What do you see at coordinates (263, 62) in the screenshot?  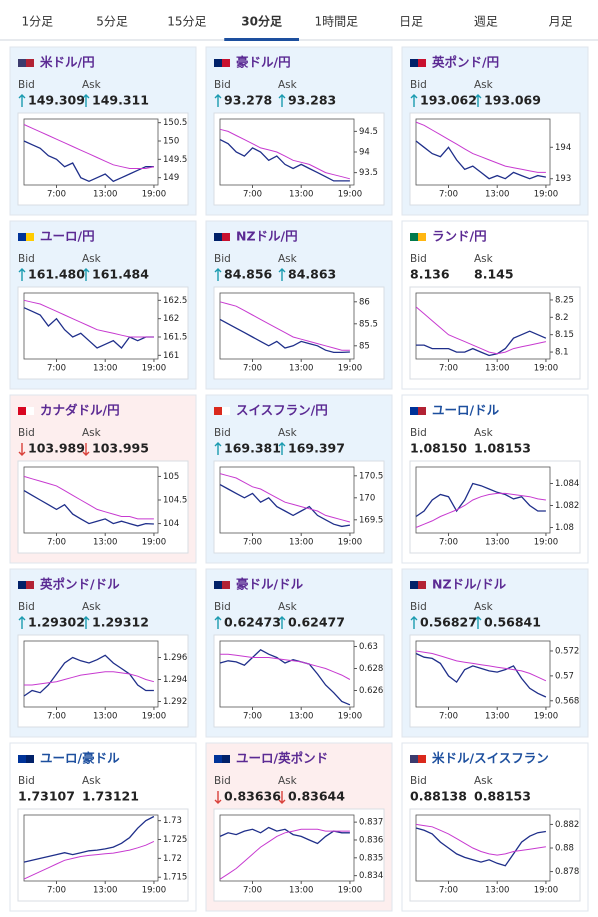 I see `pair-title: 豪ドル/円` at bounding box center [263, 62].